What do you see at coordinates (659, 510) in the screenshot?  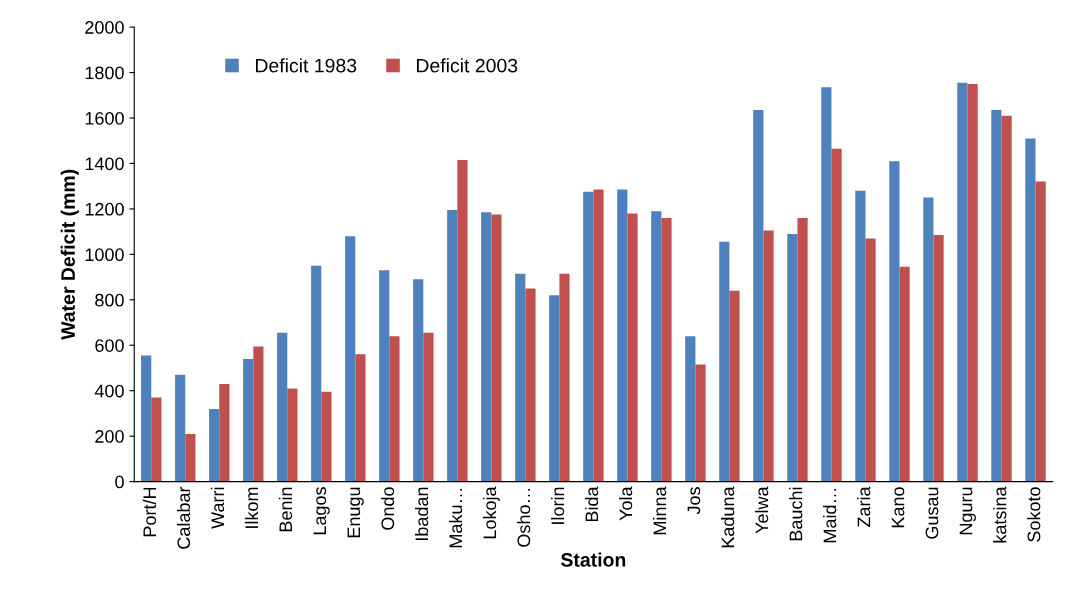 I see `x-tick-label: Minna` at bounding box center [659, 510].